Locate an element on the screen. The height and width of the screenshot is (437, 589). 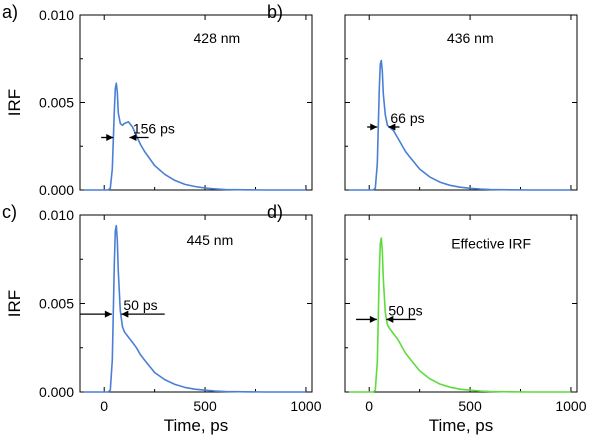
panel-annotation: 436 nm is located at coordinates (470, 38).